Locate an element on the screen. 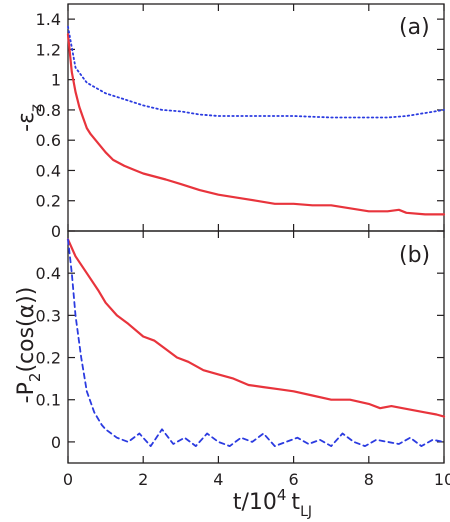 This screenshot has height=522, width=450. x-axis-label-unit: t is located at coordinates (295, 502).